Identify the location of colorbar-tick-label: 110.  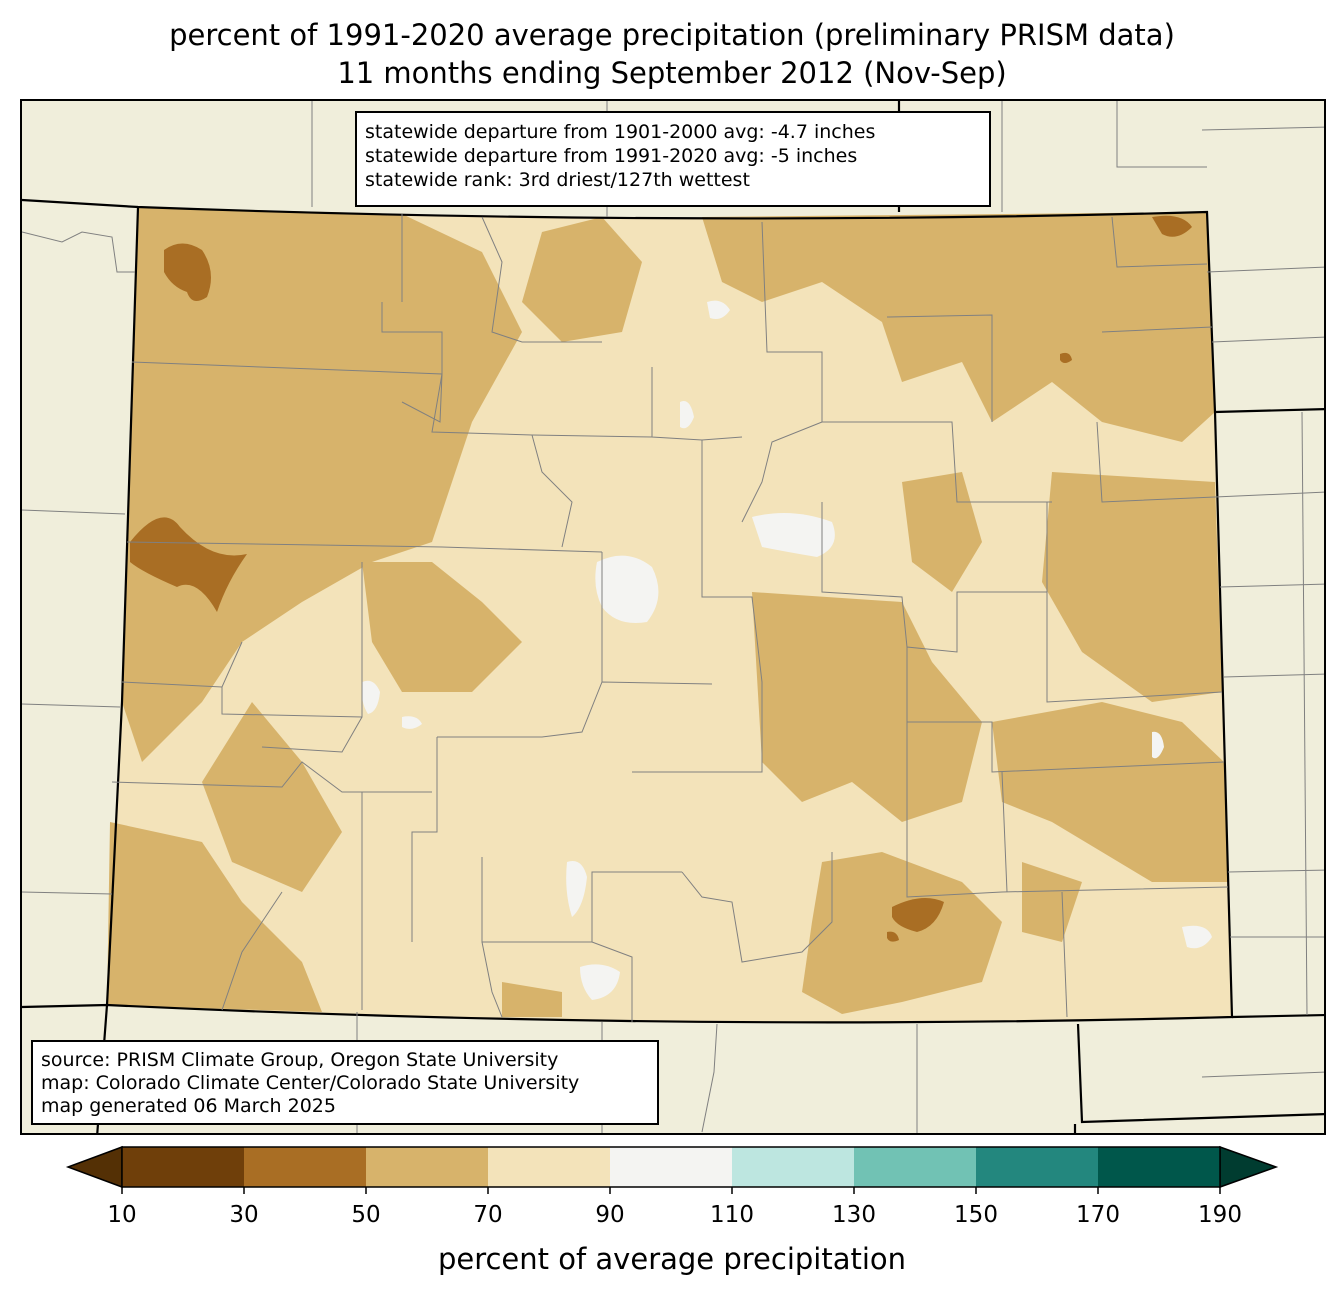
(732, 1215).